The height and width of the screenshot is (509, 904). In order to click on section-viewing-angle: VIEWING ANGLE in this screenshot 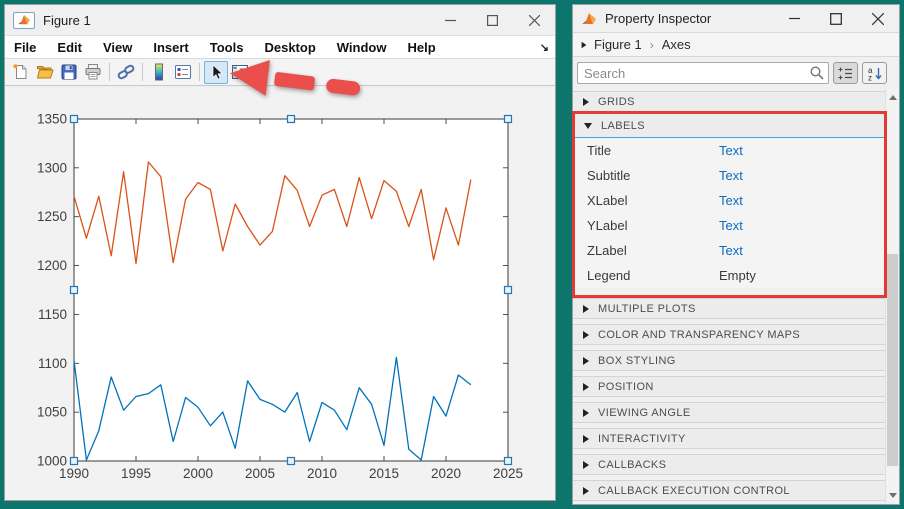, I will do `click(729, 412)`.